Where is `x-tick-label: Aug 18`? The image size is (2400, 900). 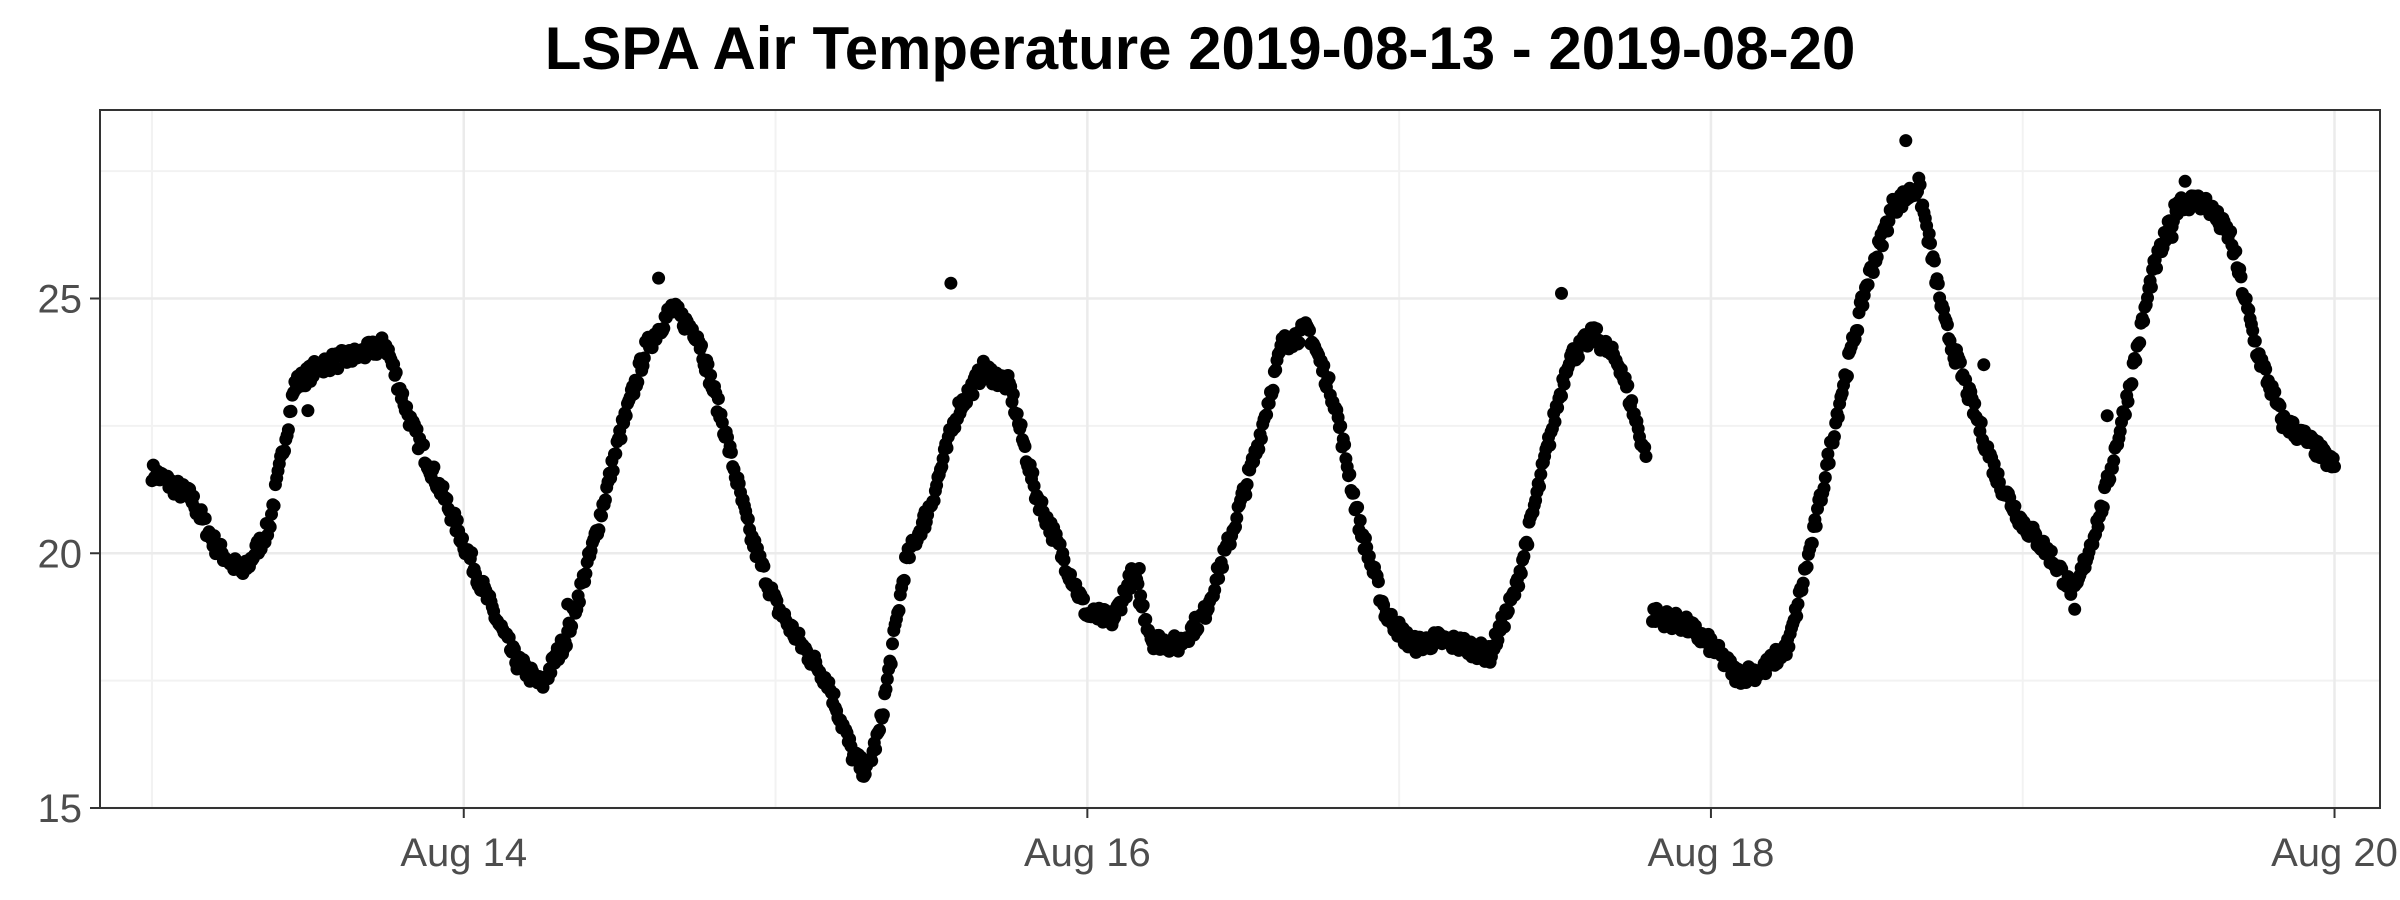
x-tick-label: Aug 18 is located at coordinates (1711, 853).